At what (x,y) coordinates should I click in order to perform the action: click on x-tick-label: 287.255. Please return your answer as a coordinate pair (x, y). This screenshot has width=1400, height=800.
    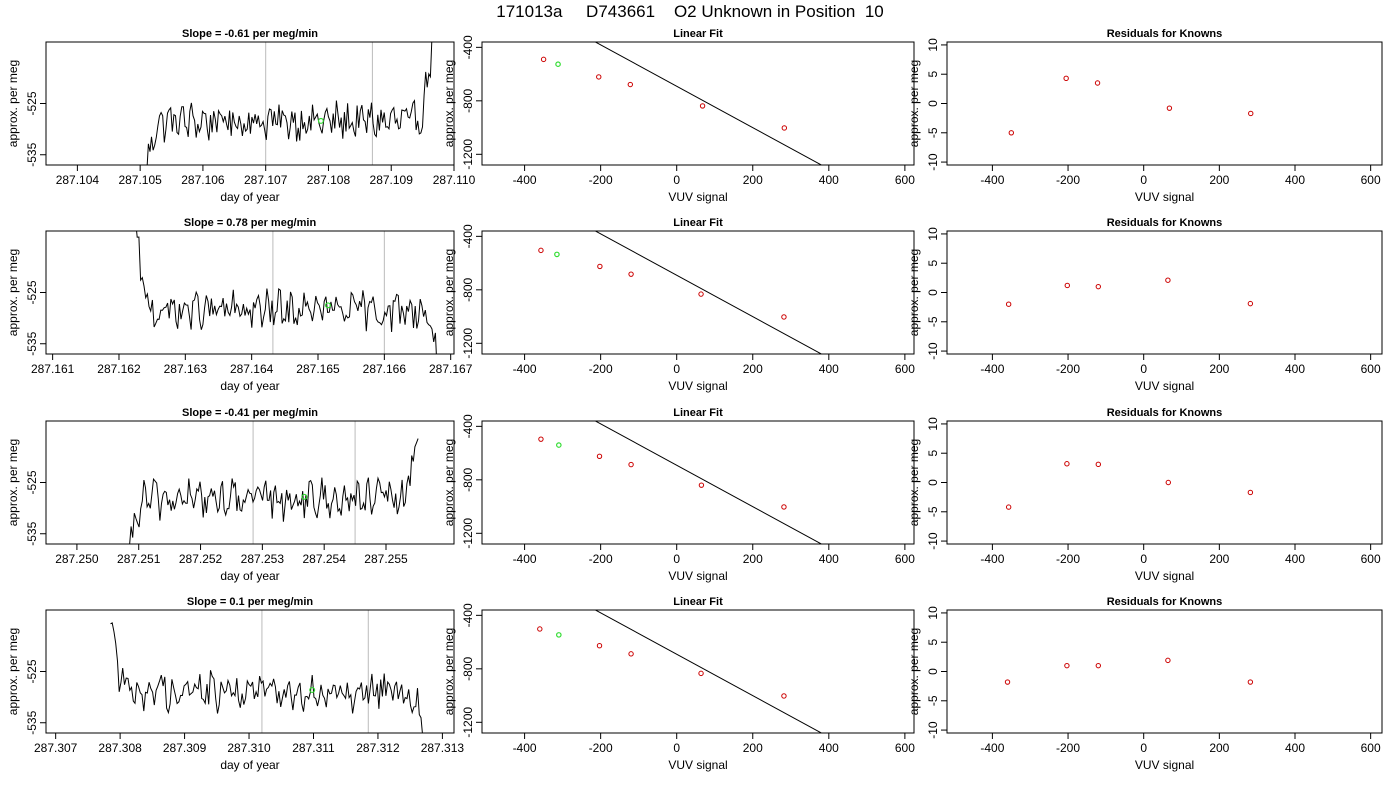
    Looking at the image, I should click on (386, 559).